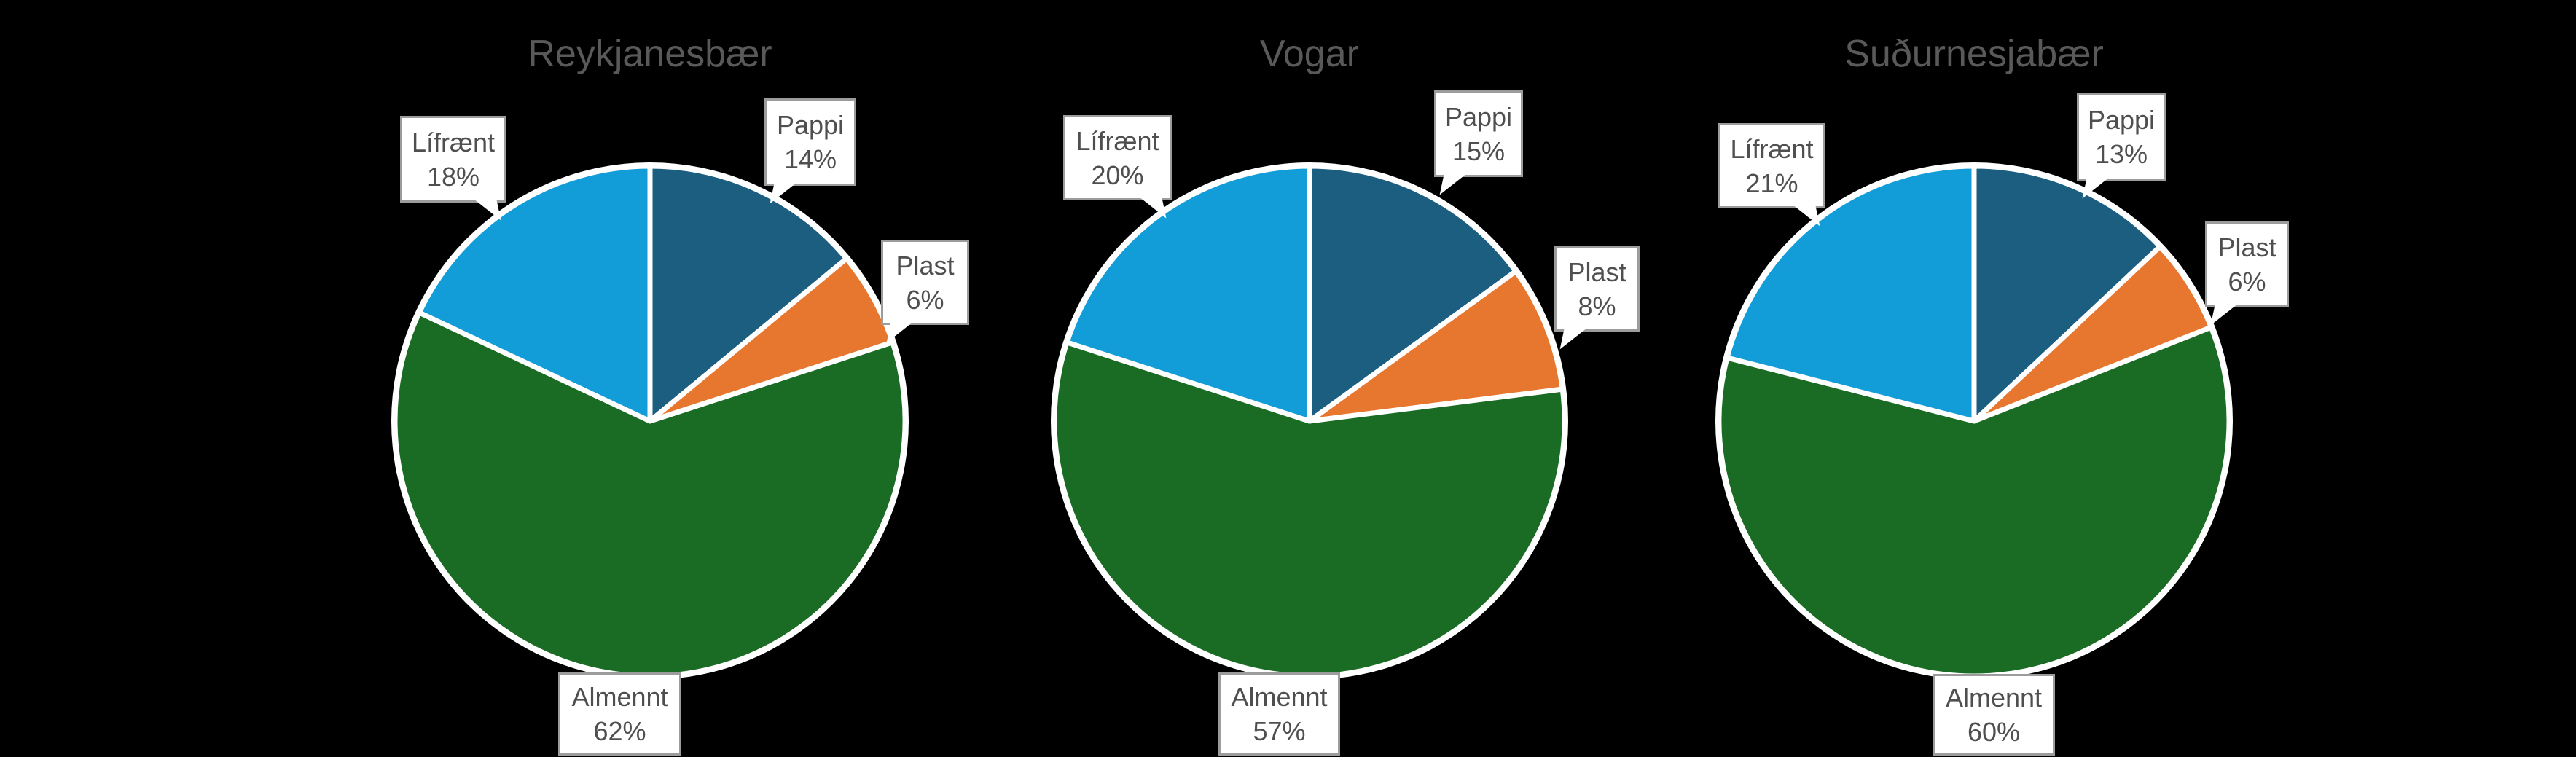 Image resolution: width=2576 pixels, height=757 pixels. What do you see at coordinates (1994, 732) in the screenshot?
I see `data-label-percent: 60%` at bounding box center [1994, 732].